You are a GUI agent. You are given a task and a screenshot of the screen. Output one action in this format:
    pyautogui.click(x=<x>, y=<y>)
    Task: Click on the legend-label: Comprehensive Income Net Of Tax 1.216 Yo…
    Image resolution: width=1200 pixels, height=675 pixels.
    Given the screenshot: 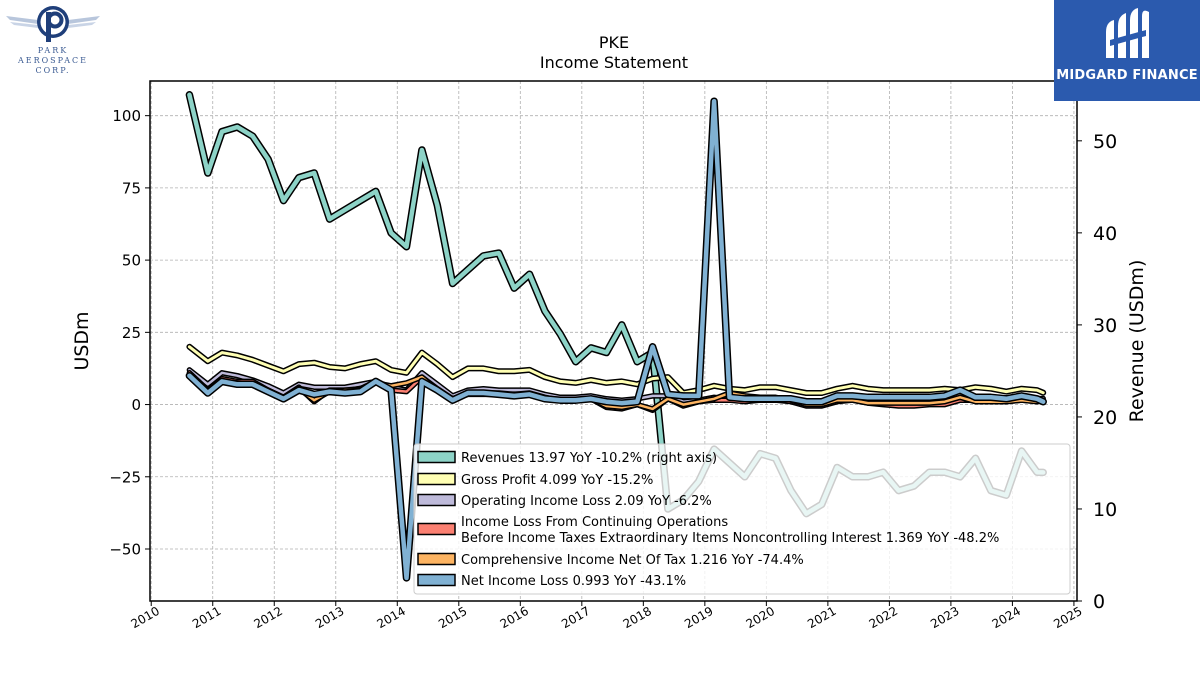 What is the action you would take?
    pyautogui.click(x=632, y=560)
    